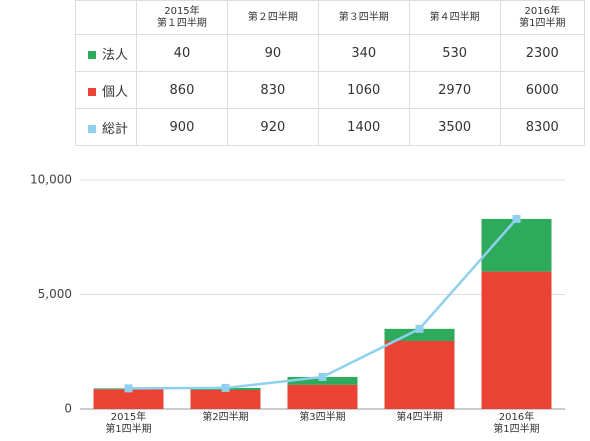 This screenshot has width=590, height=441. What do you see at coordinates (542, 90) in the screenshot?
I see `table-cell: 6000` at bounding box center [542, 90].